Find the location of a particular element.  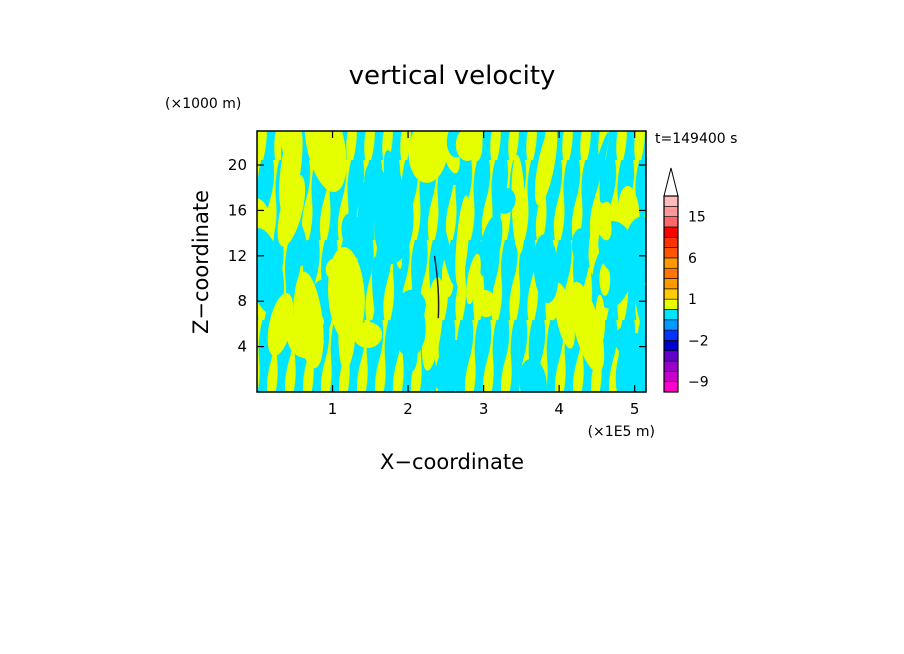

y-axis: 4 8 12 16 20 is located at coordinates (437, 256).